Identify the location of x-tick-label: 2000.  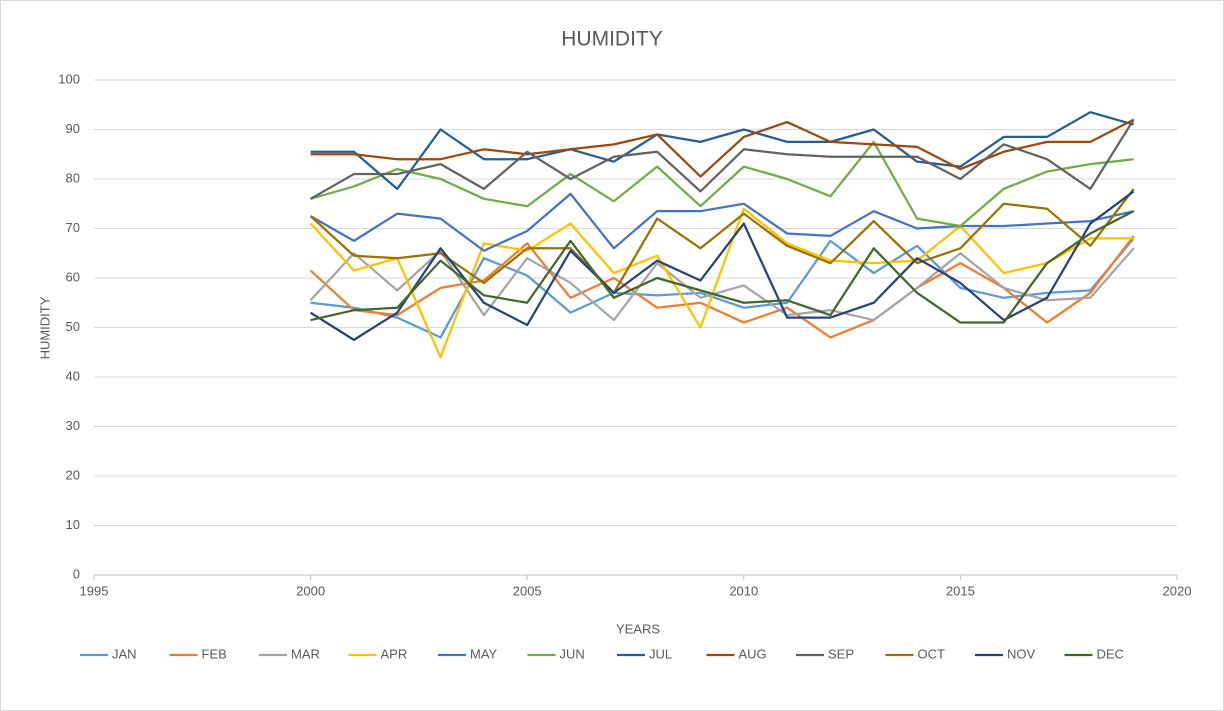
(310, 590).